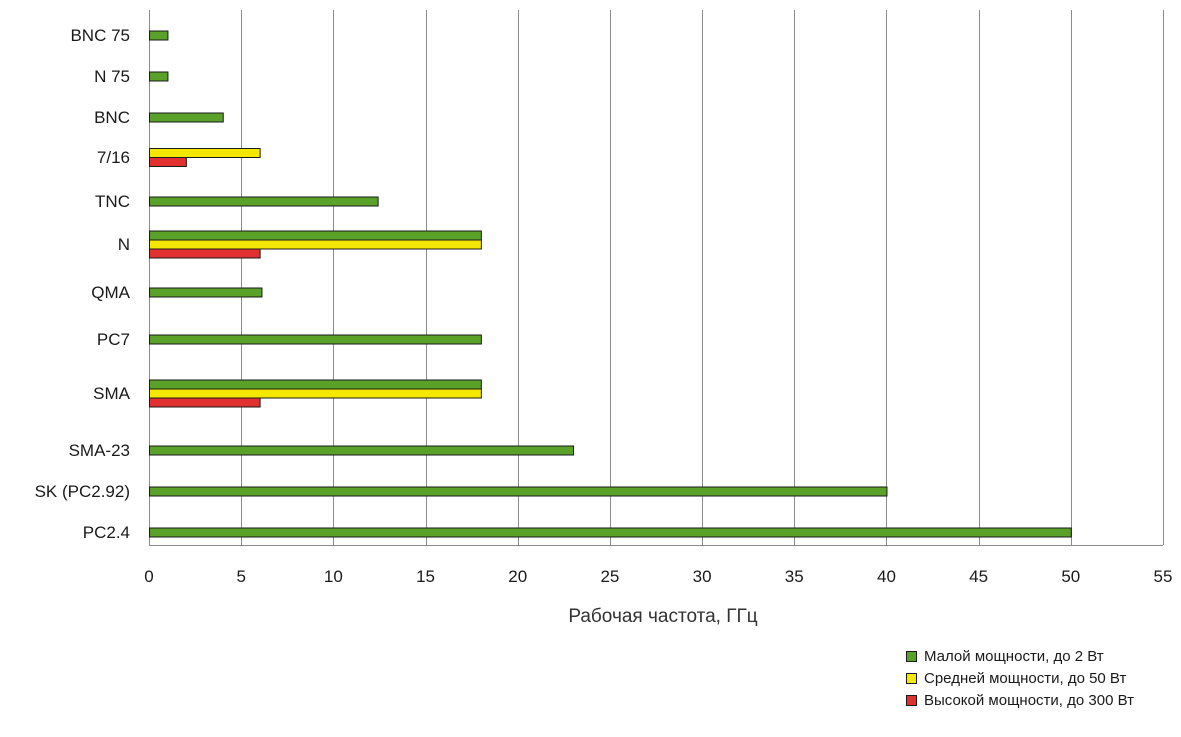 The width and height of the screenshot is (1181, 737). Describe the element at coordinates (333, 576) in the screenshot. I see `x-tick-label: 10` at that location.